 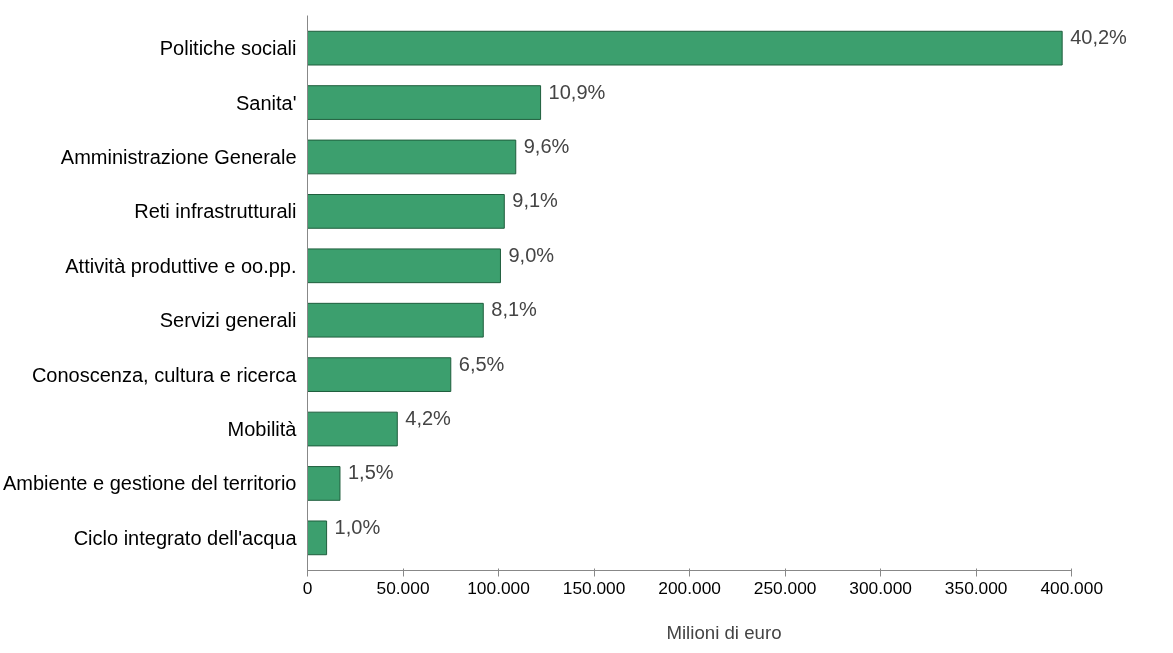 What do you see at coordinates (164, 374) in the screenshot?
I see `y-tick-label: Conoscenza, cultura e ricerca` at bounding box center [164, 374].